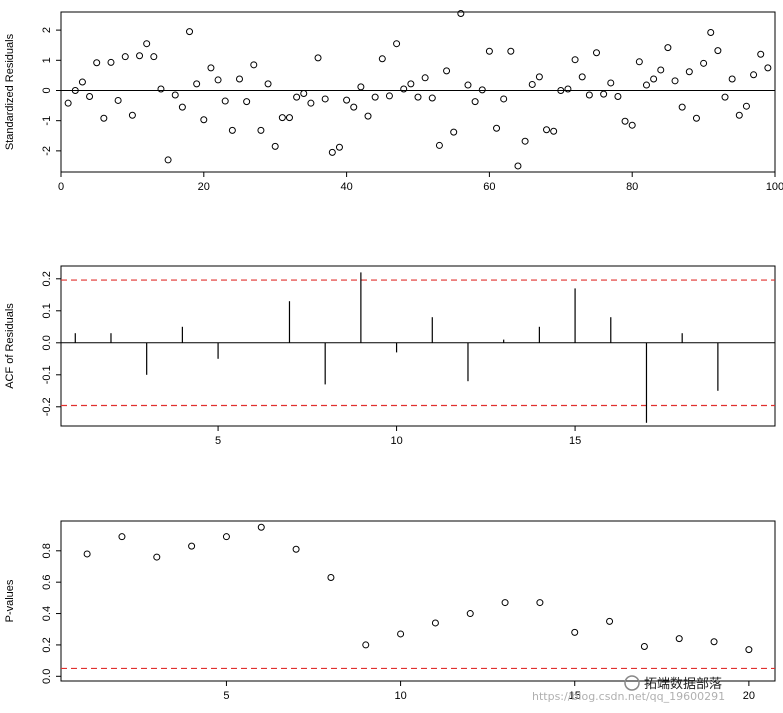 Image resolution: width=783 pixels, height=713 pixels. I want to click on x-tick-label: 40, so click(346, 187).